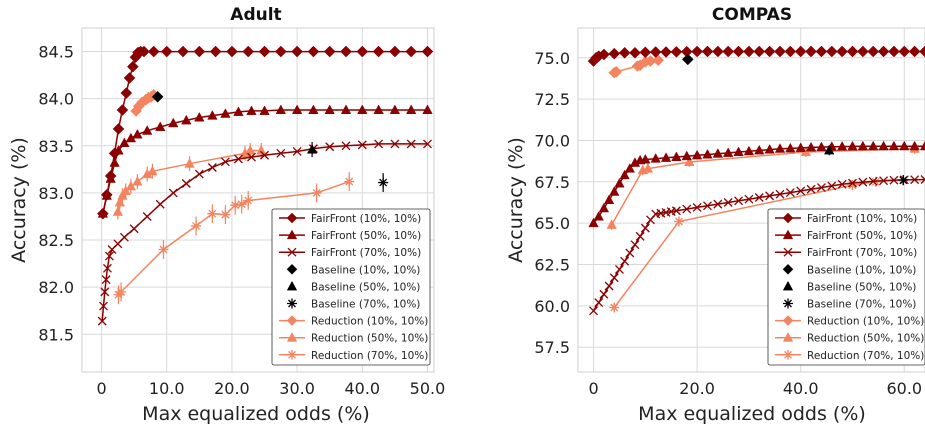  I want to click on y-tick-label-compas: 67.5, so click(552, 182).